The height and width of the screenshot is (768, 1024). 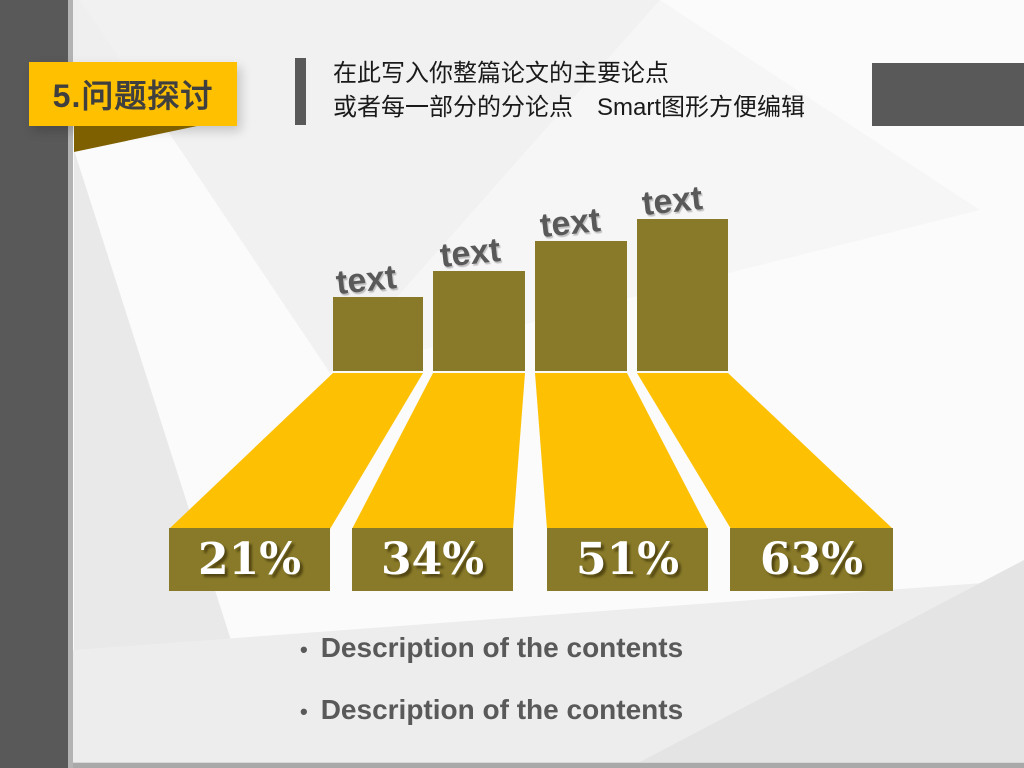 I want to click on bullet-text-1: Description of the contents, so click(x=502, y=647).